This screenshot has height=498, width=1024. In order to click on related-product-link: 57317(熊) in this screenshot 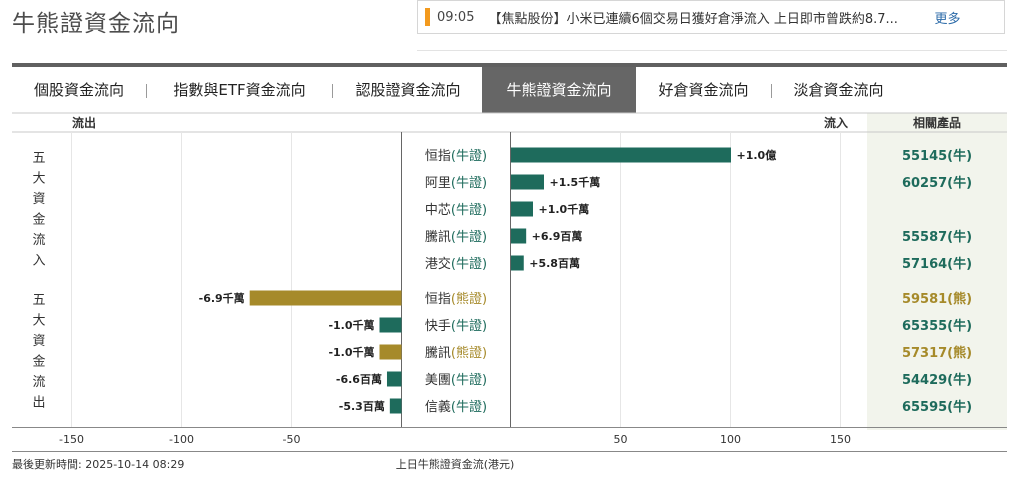, I will do `click(937, 353)`.